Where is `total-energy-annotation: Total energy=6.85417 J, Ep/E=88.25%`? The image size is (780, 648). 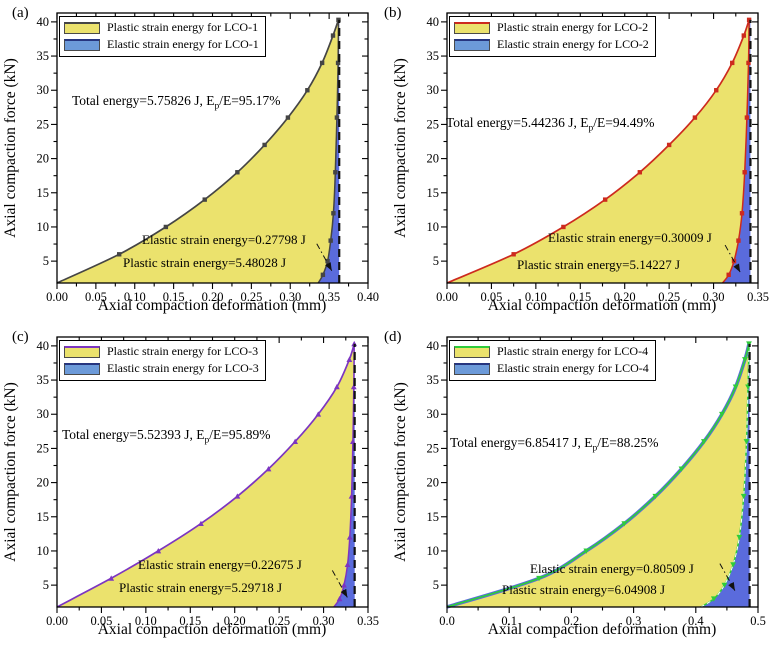
total-energy-annotation: Total energy=6.85417 J, Ep/E=88.25% is located at coordinates (554, 444).